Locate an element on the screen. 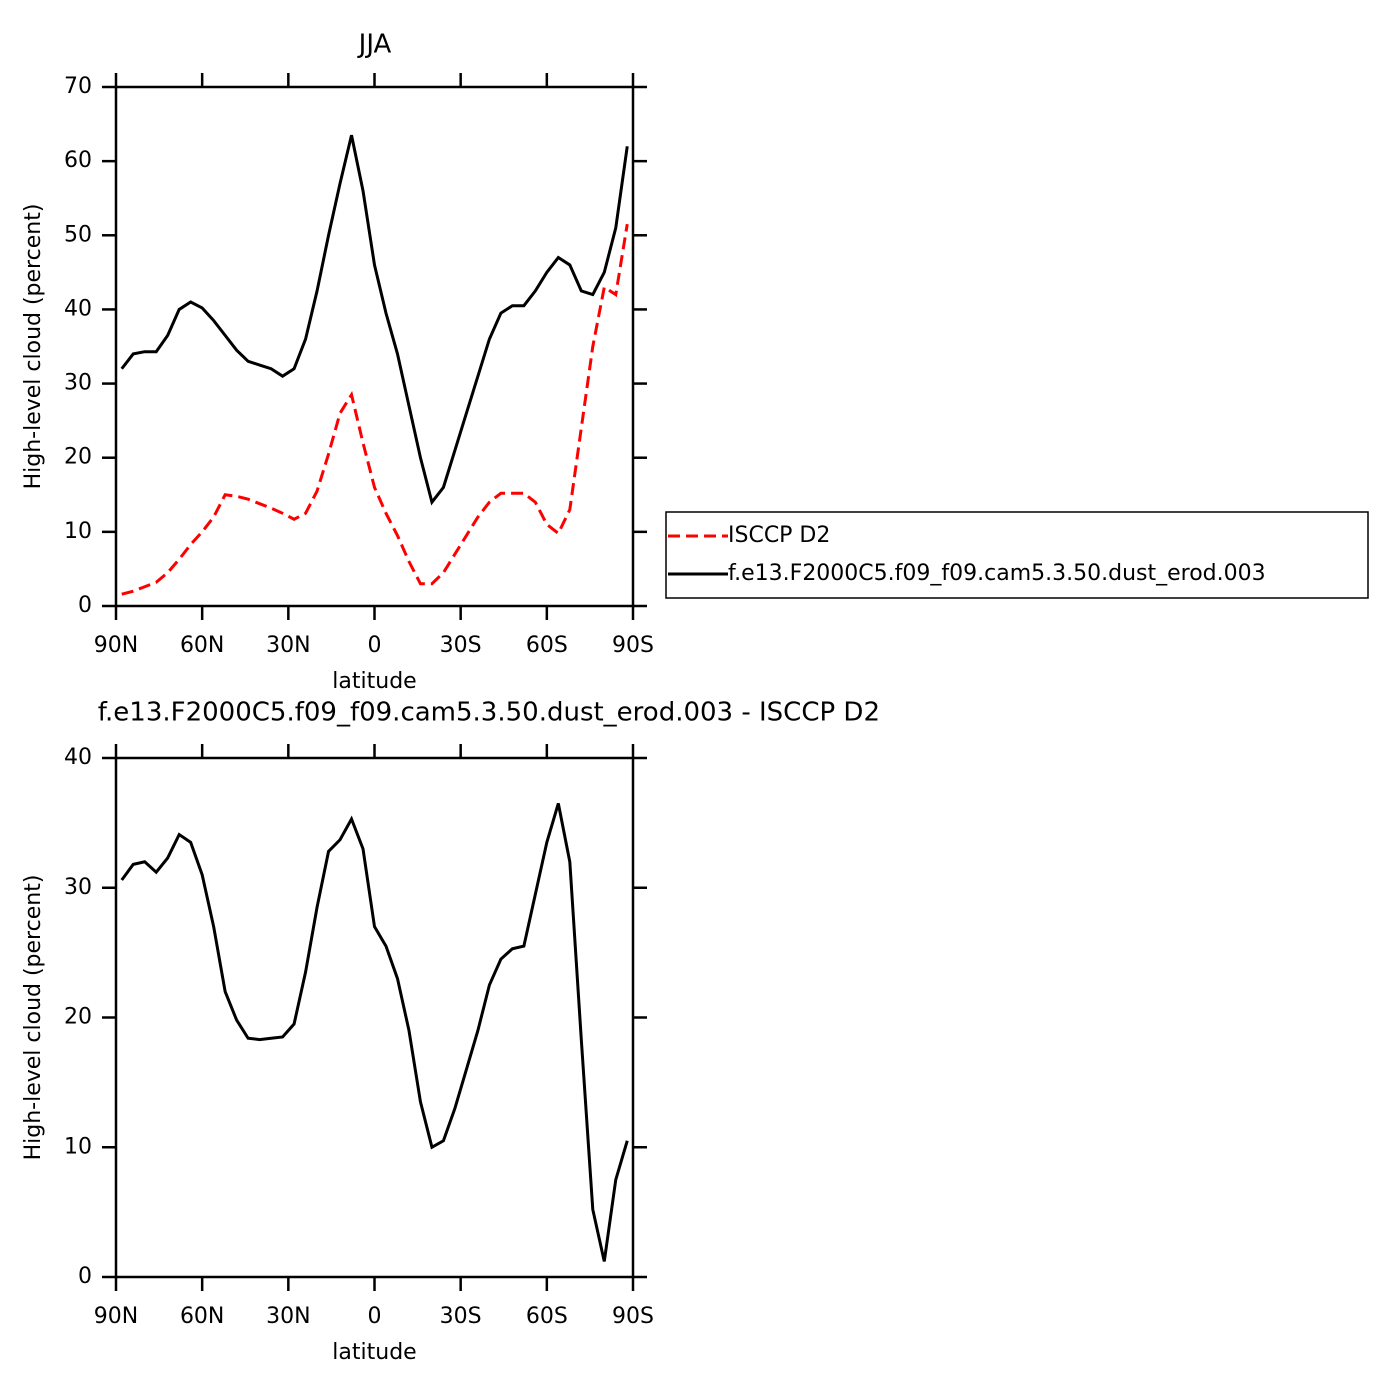  y-tick-label: 50 is located at coordinates (78, 234).